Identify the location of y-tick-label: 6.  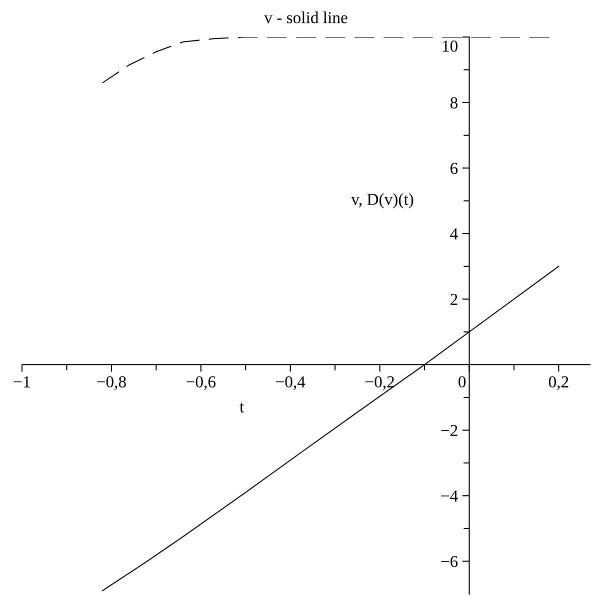
(454, 168).